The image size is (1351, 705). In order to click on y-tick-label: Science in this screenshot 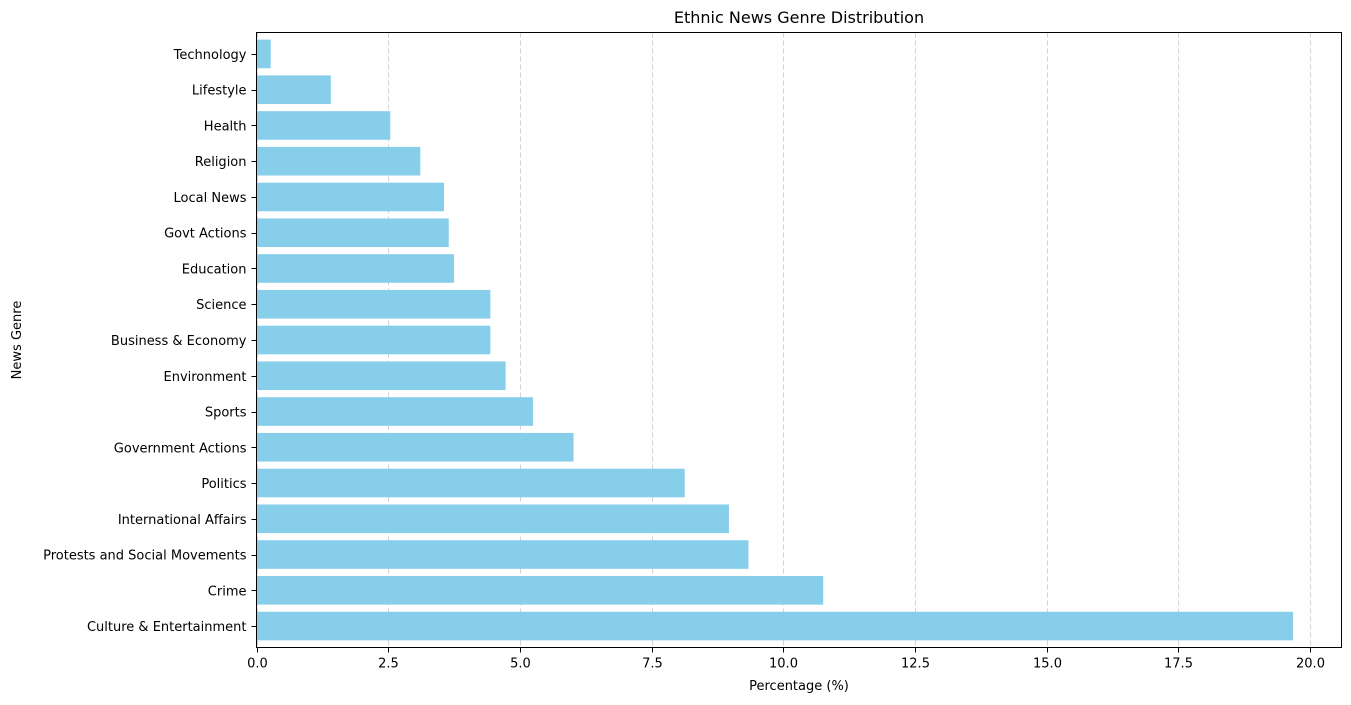, I will do `click(221, 305)`.